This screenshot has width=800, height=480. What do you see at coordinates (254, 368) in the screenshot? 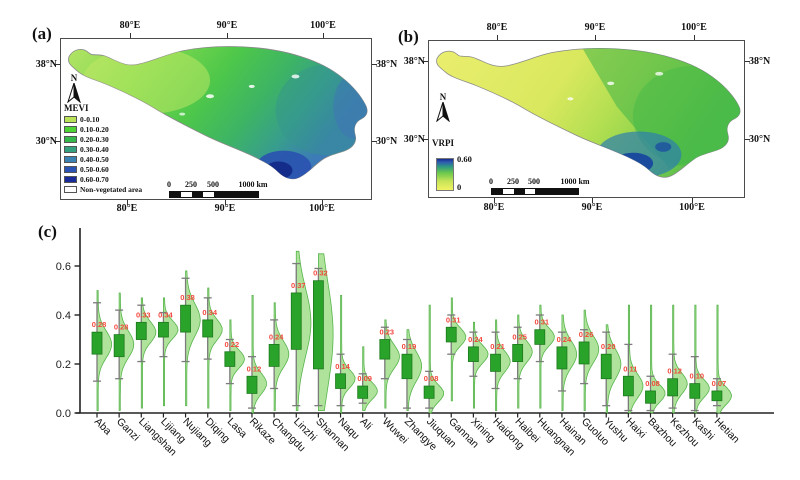
I see `value-label-Rikaze: 0.12` at bounding box center [254, 368].